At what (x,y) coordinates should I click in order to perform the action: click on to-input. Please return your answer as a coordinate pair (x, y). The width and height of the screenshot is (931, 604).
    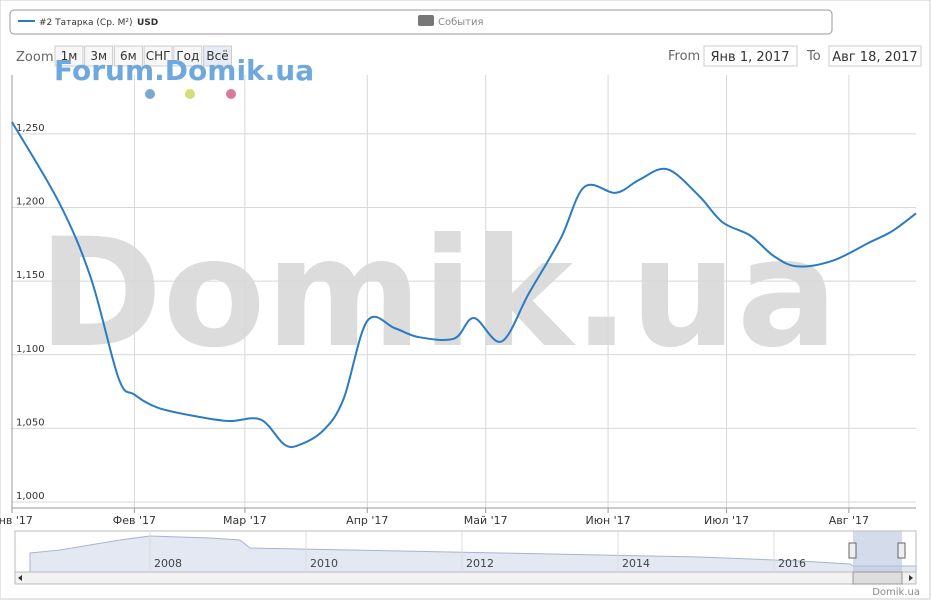
    Looking at the image, I should click on (875, 56).